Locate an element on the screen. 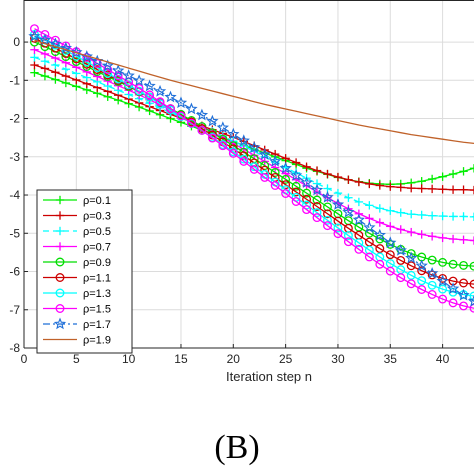 Image resolution: width=474 pixels, height=474 pixels. y-tick-label: -6 is located at coordinates (14, 272).